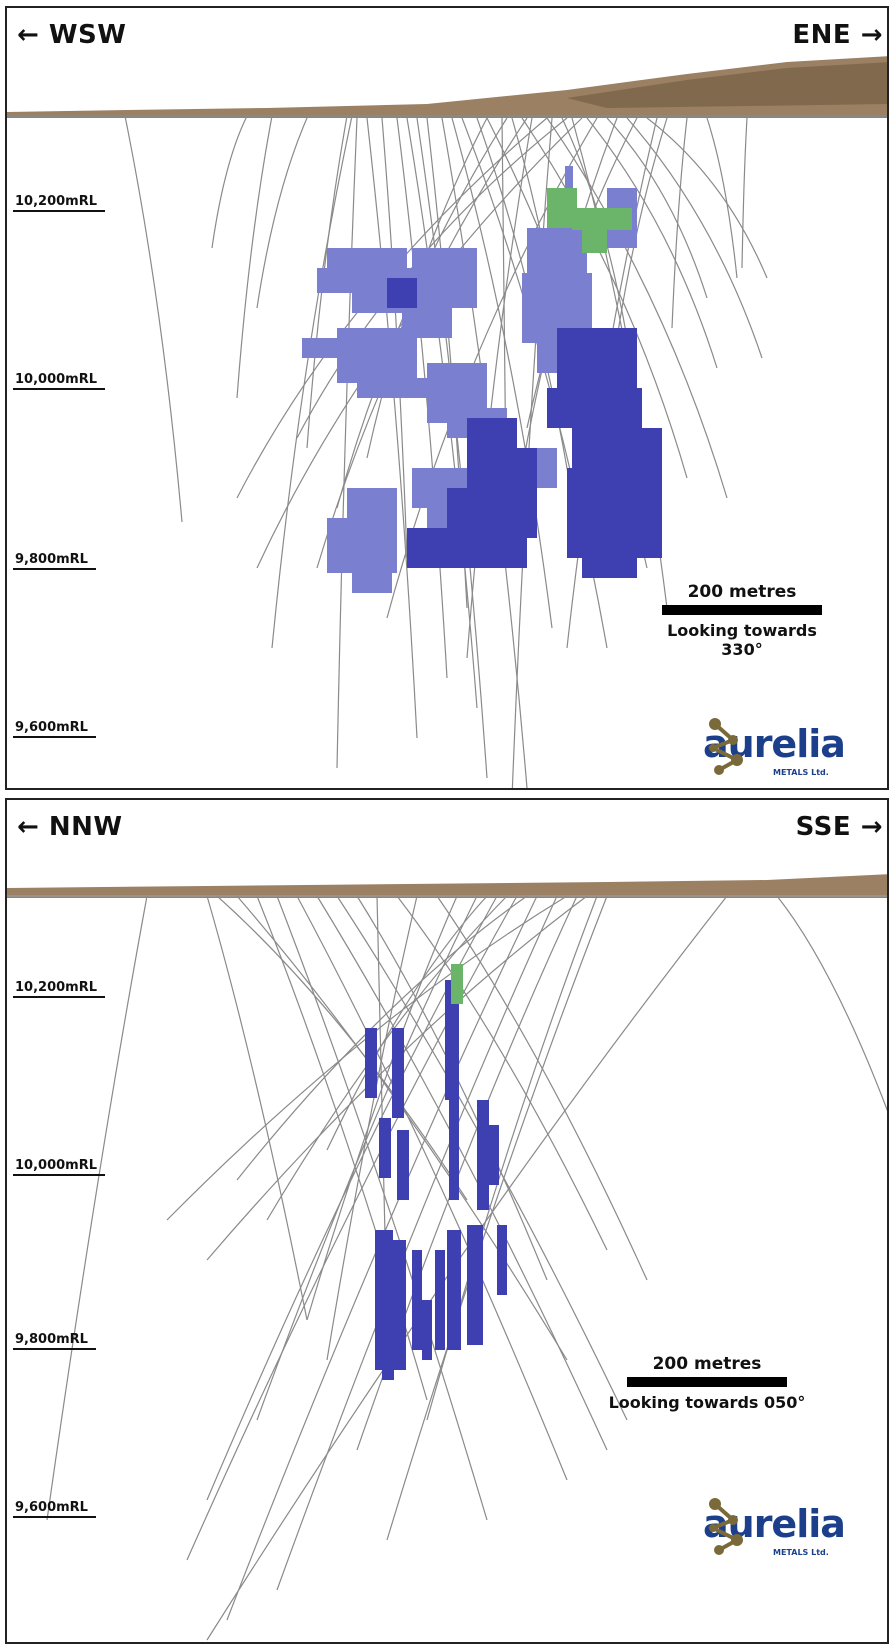 The width and height of the screenshot is (891, 1644). What do you see at coordinates (727, 85) in the screenshot?
I see `terrain-detail` at bounding box center [727, 85].